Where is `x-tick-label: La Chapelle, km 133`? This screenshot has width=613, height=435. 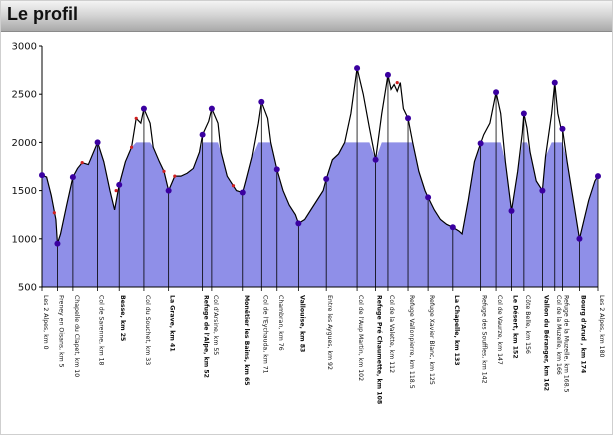 x-tick-label: La Chapelle, km 133 is located at coordinates (456, 330).